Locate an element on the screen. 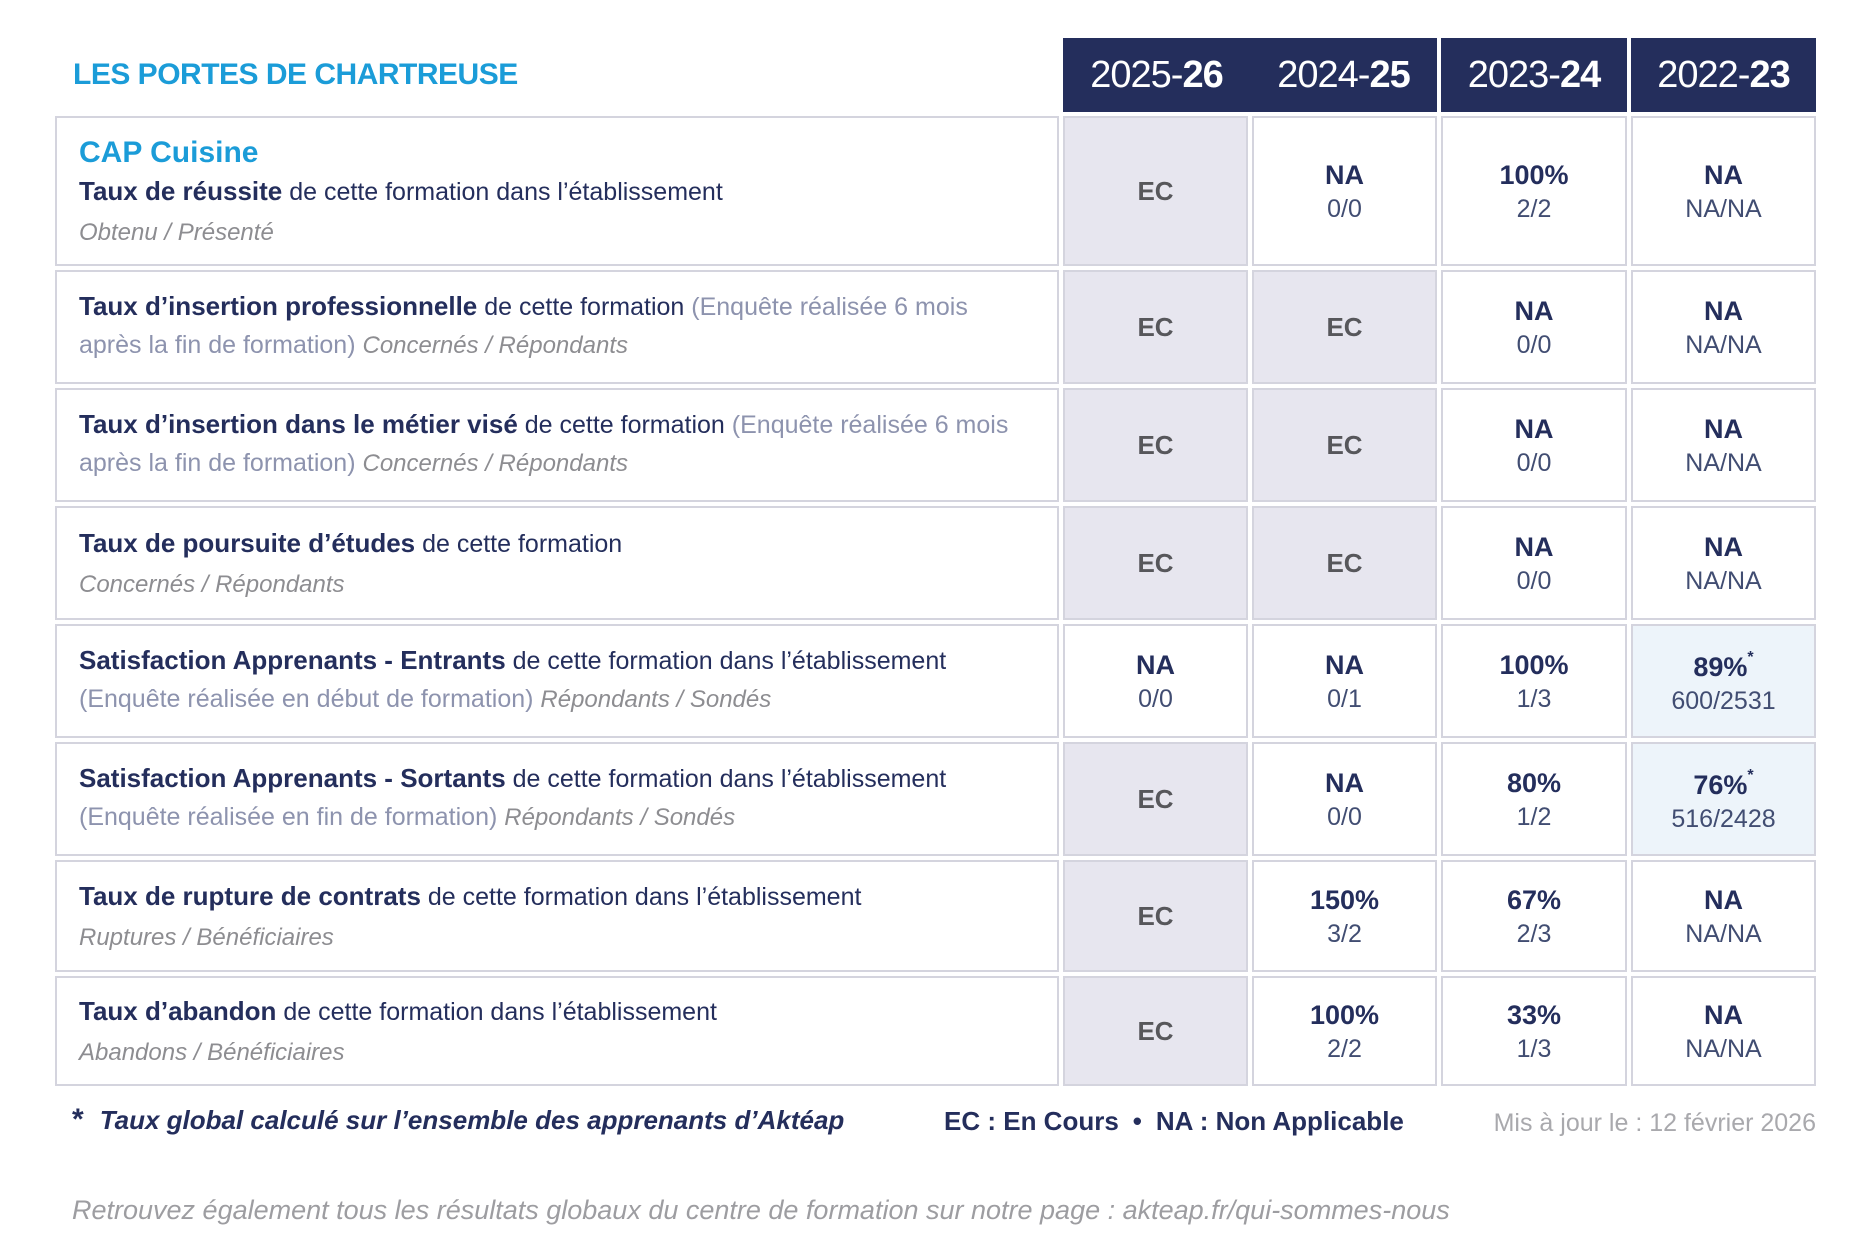 Image resolution: width=1875 pixels, height=1250 pixels. header-year-label: 2025-26 is located at coordinates (1156, 74).